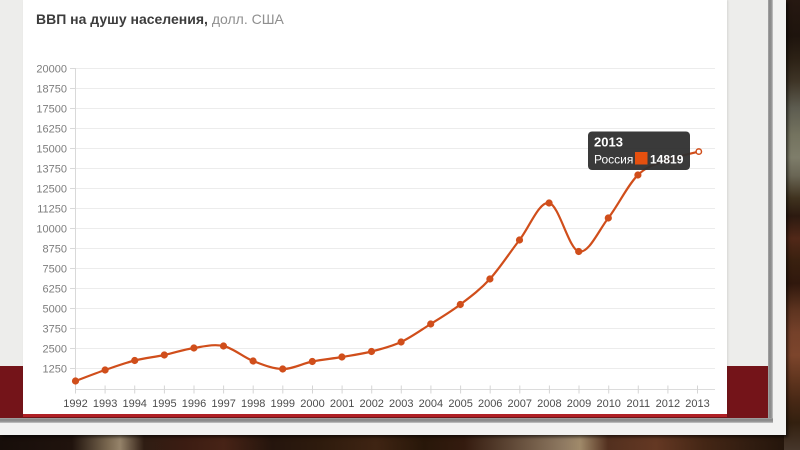 This screenshot has height=450, width=800. Describe the element at coordinates (668, 404) in the screenshot. I see `svg-text: 2012` at that location.